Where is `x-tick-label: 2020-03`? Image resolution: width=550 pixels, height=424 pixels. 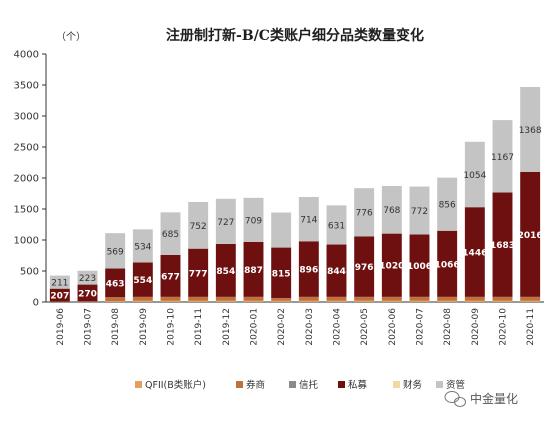 x-tick-label: 2020-03 is located at coordinates (310, 327).